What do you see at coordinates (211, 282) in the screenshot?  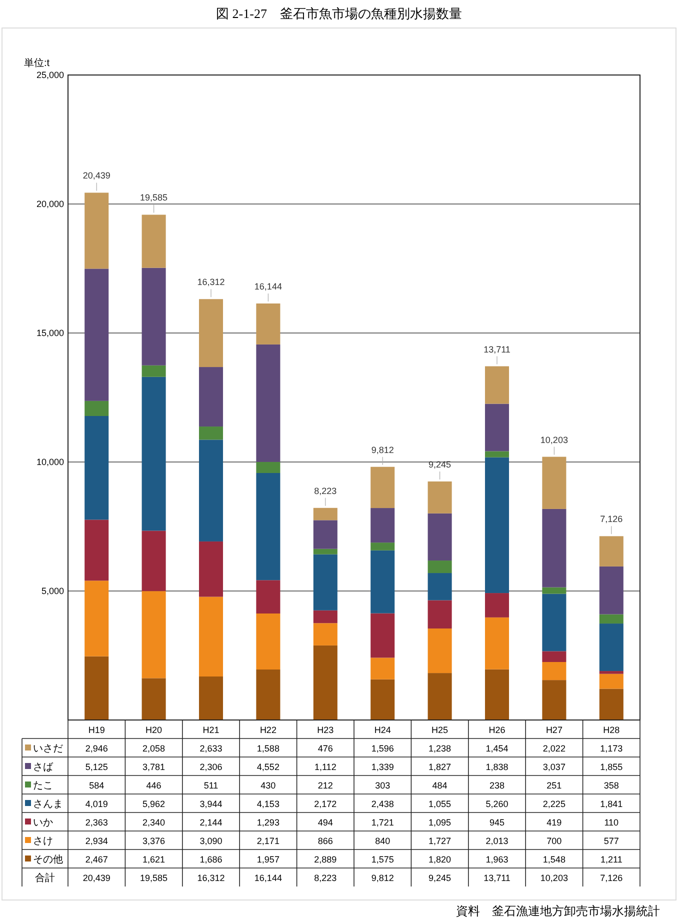 I see `total-label: 16,312` at bounding box center [211, 282].